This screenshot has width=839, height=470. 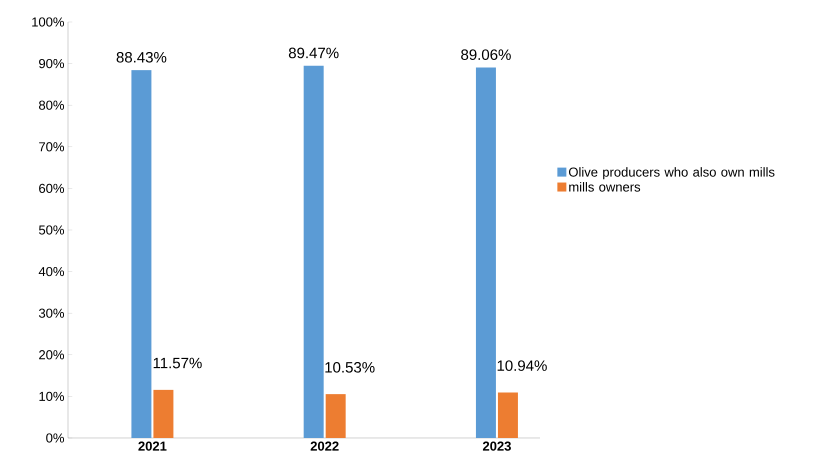 I want to click on y-tick-label: 40%, so click(x=51, y=271).